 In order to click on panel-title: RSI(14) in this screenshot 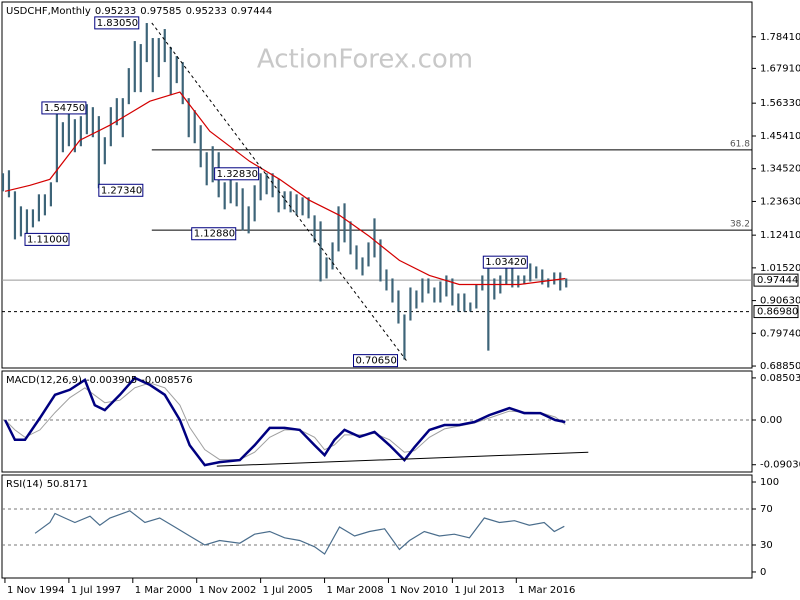, I will do `click(24, 484)`.